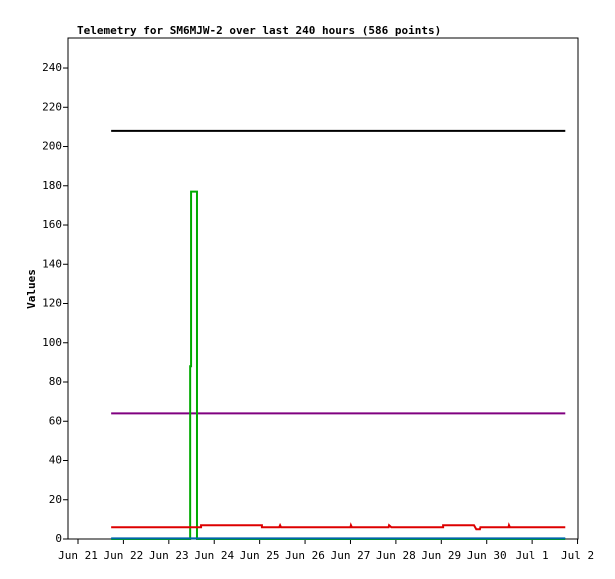  I want to click on y-tick-label: 180, so click(52, 185).